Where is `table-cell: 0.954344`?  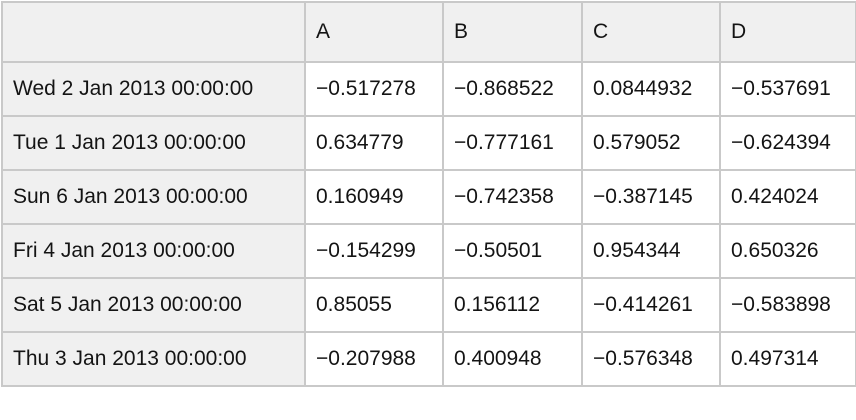
table-cell: 0.954344 is located at coordinates (651, 251).